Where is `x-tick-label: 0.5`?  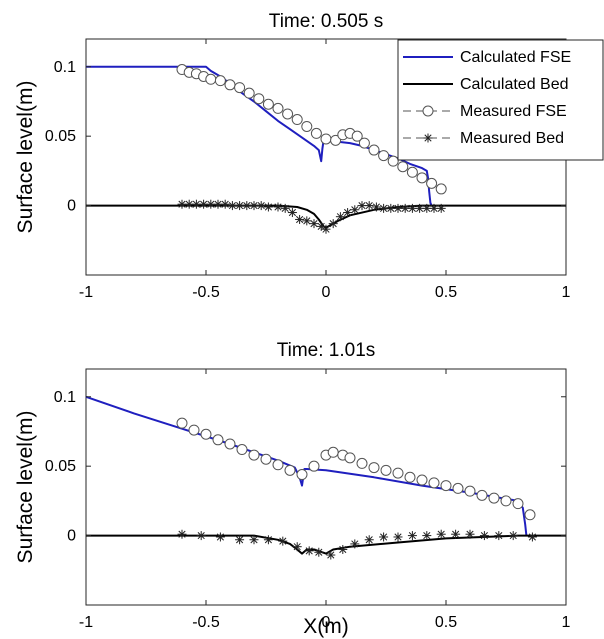 x-tick-label: 0.5 is located at coordinates (446, 292).